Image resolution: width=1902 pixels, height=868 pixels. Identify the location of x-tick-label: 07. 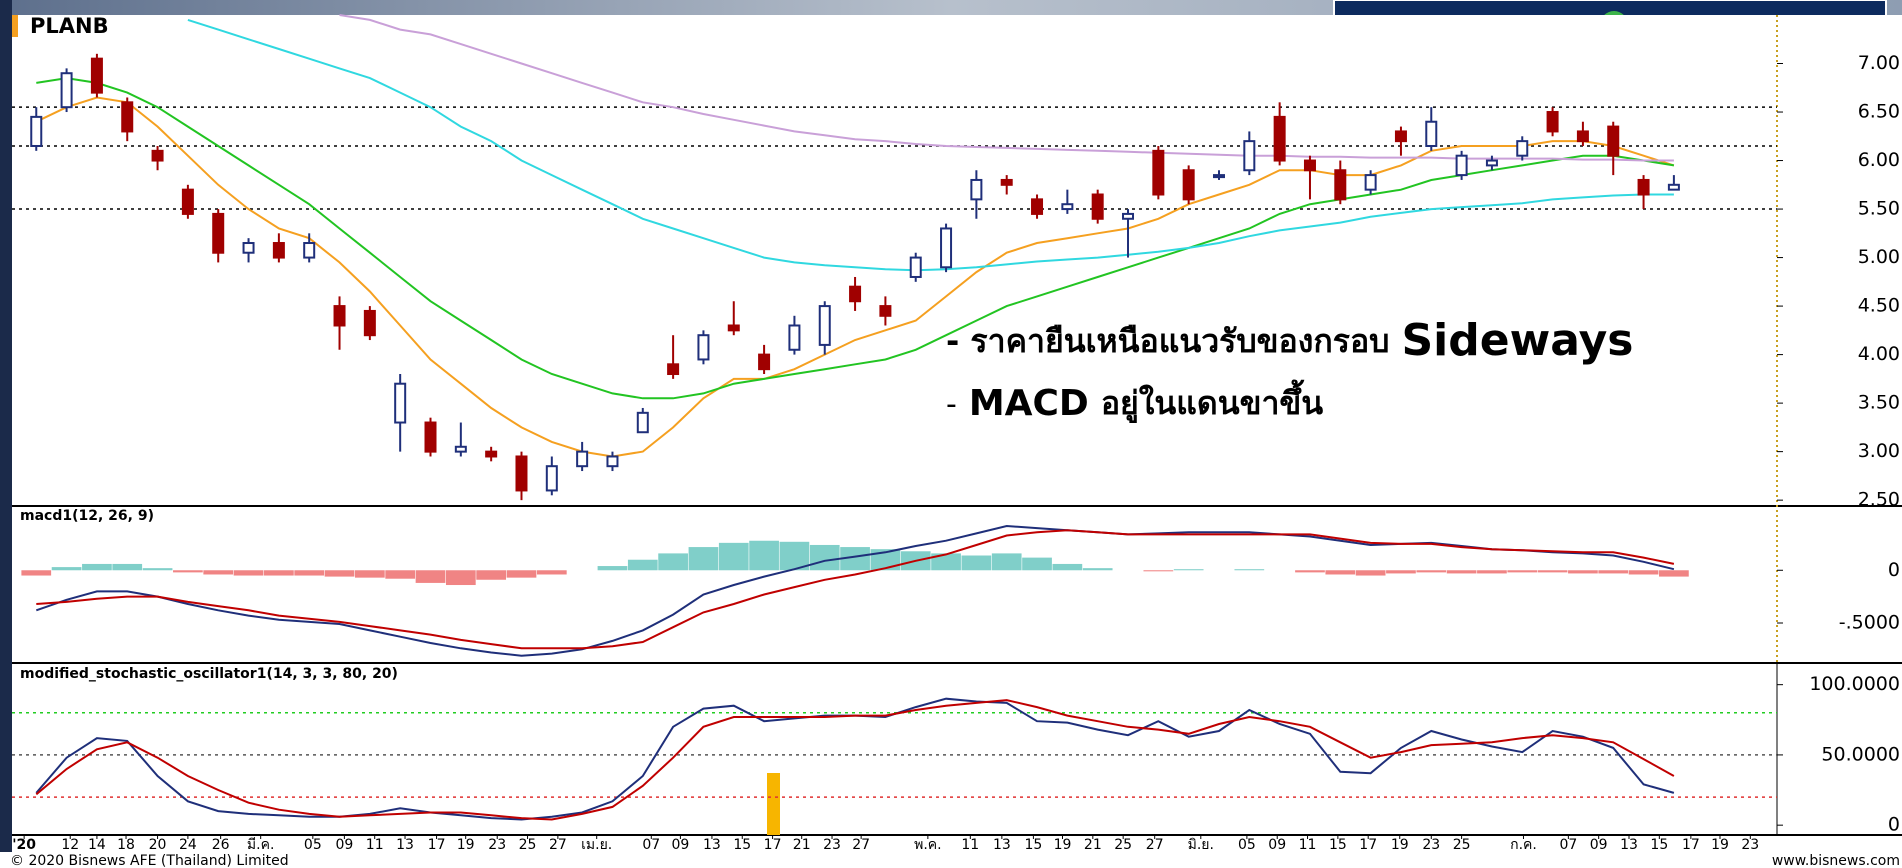
(1568, 845).